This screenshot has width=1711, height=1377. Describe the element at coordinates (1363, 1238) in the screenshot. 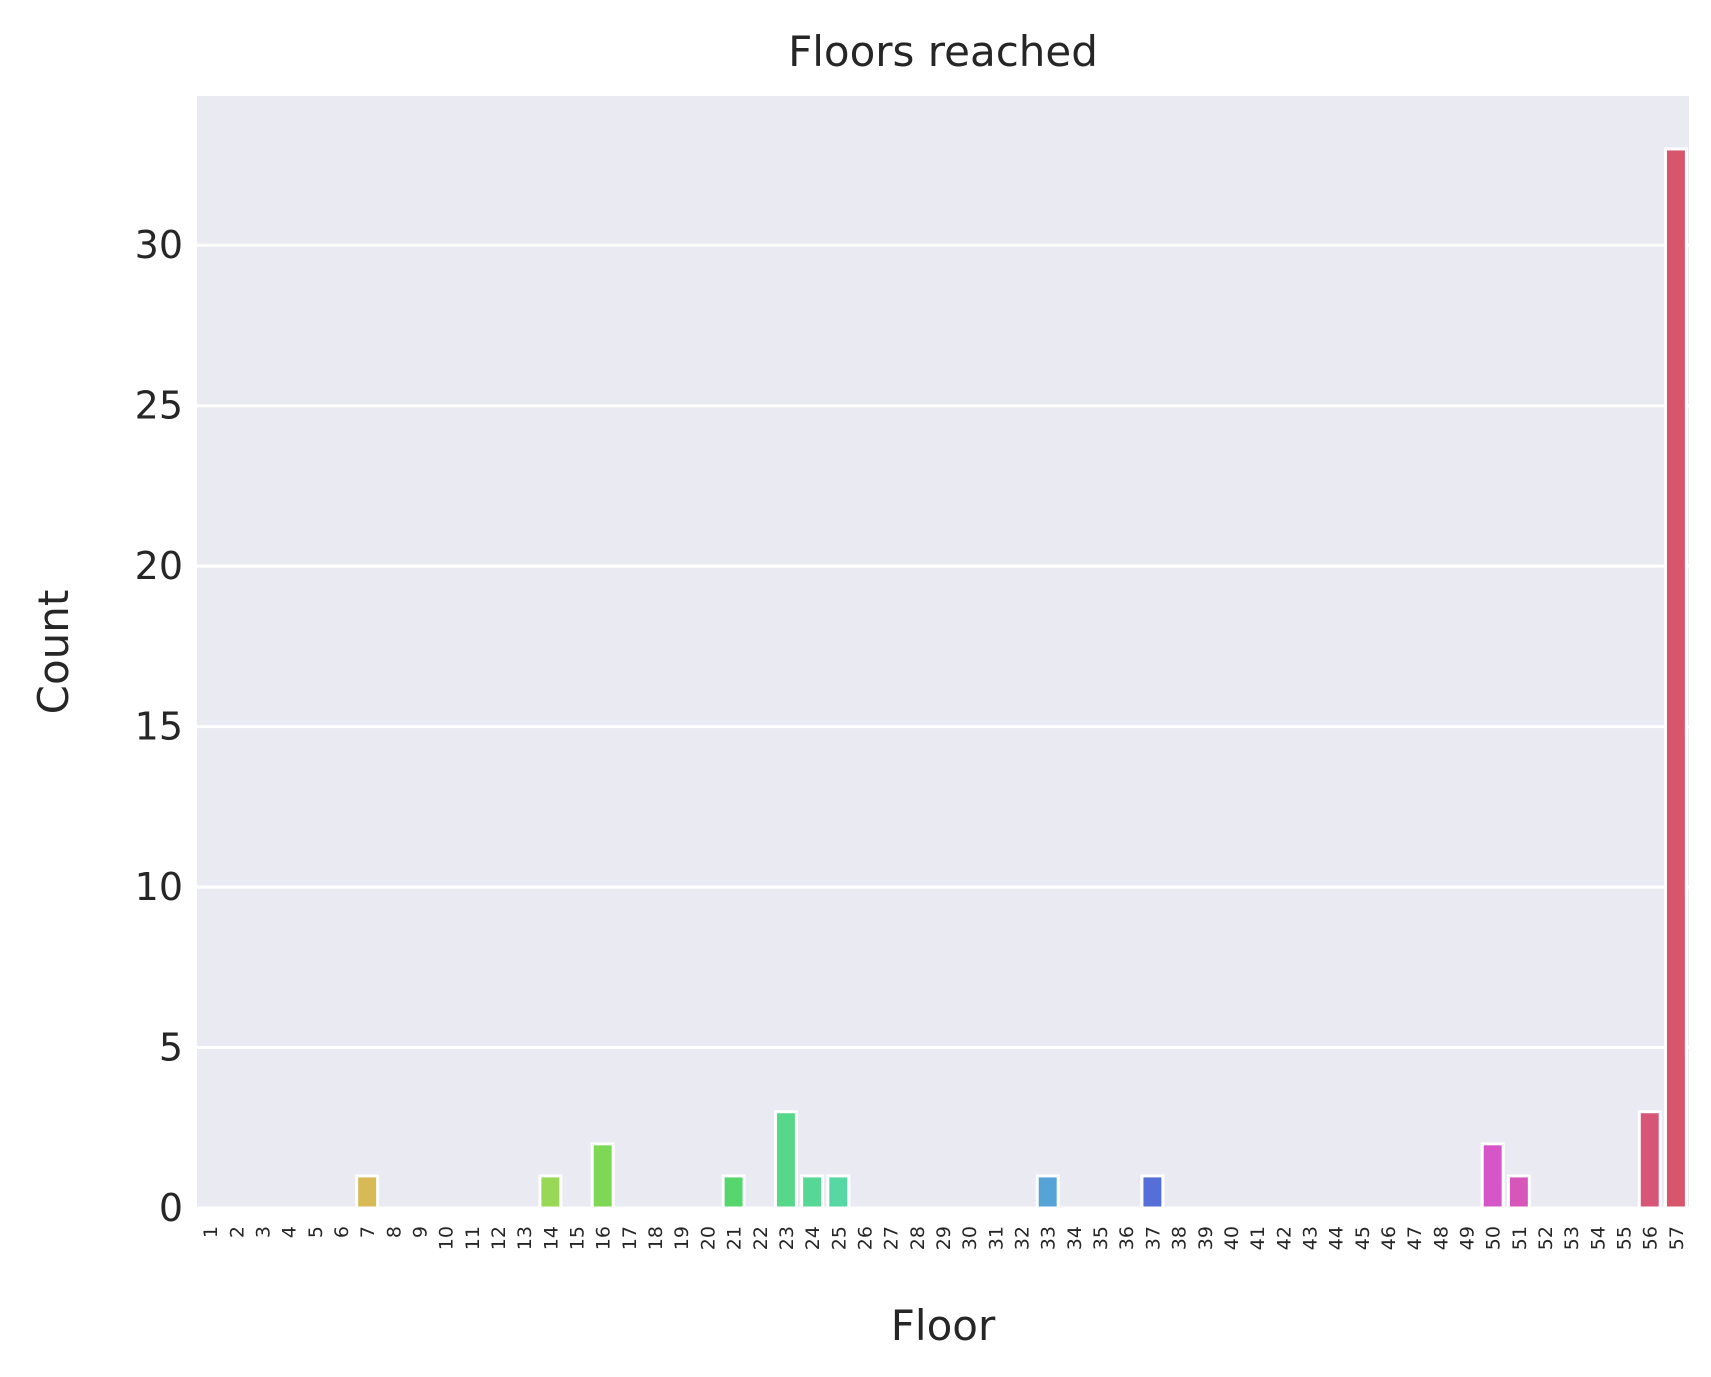

I see `x-tick-label: 45` at that location.